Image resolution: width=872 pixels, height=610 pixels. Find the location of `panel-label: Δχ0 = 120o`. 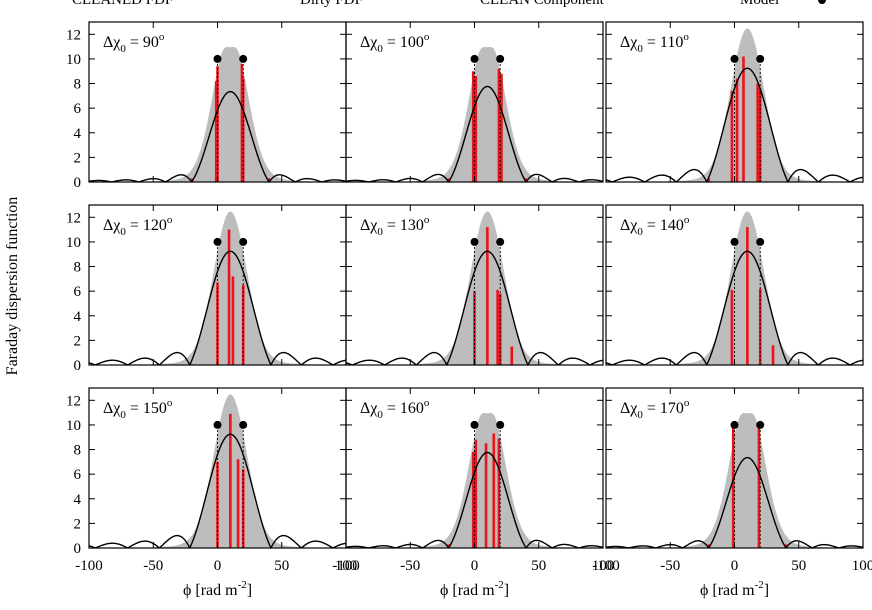

panel-label: Δχ0 = 120o is located at coordinates (138, 226).